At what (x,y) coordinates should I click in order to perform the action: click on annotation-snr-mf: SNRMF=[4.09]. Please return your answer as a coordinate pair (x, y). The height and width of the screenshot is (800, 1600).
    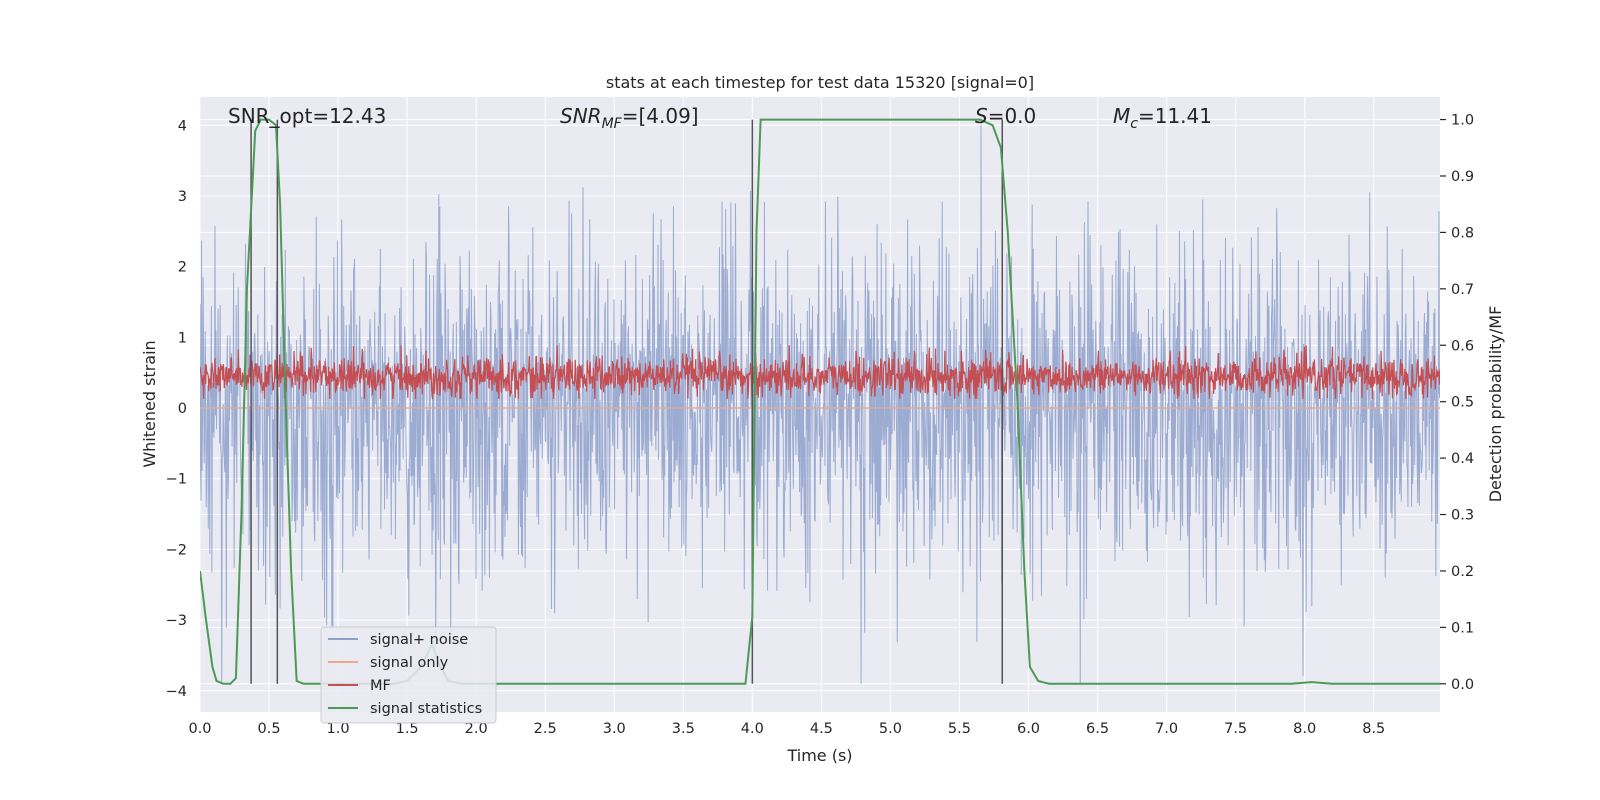
    Looking at the image, I should click on (629, 118).